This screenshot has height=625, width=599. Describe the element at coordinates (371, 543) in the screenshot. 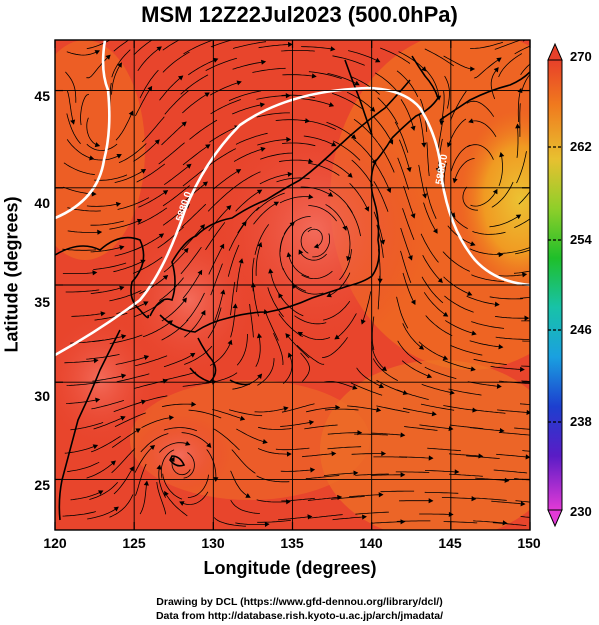

I see `x-tick-label: 140` at that location.